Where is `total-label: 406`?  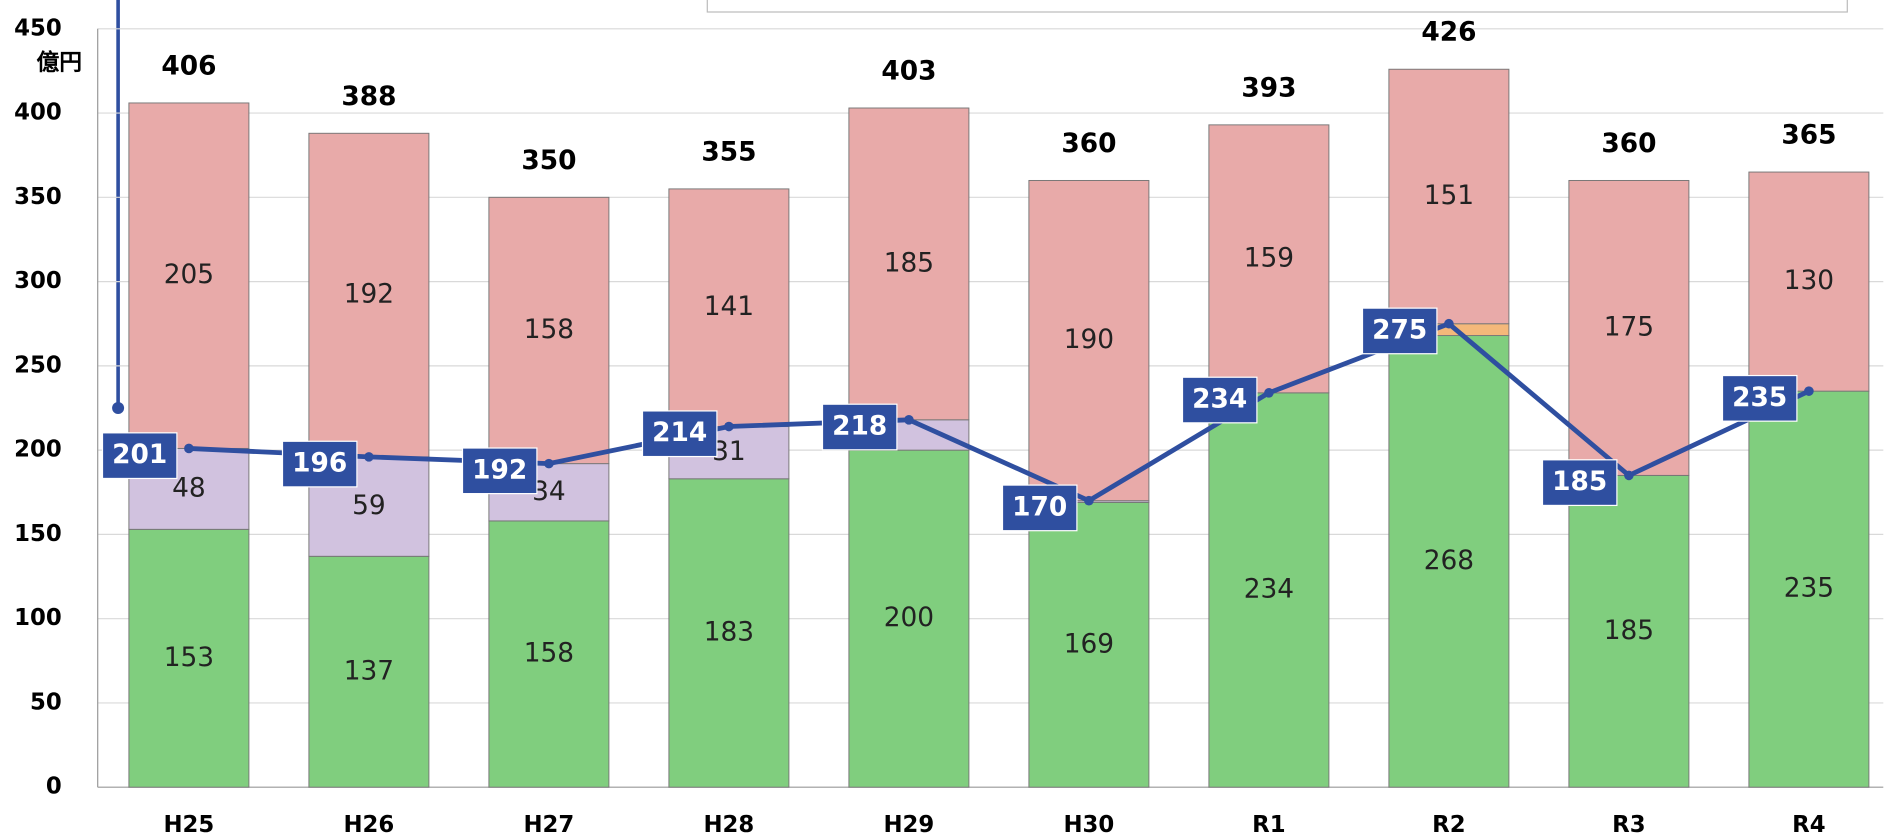 total-label: 406 is located at coordinates (188, 65).